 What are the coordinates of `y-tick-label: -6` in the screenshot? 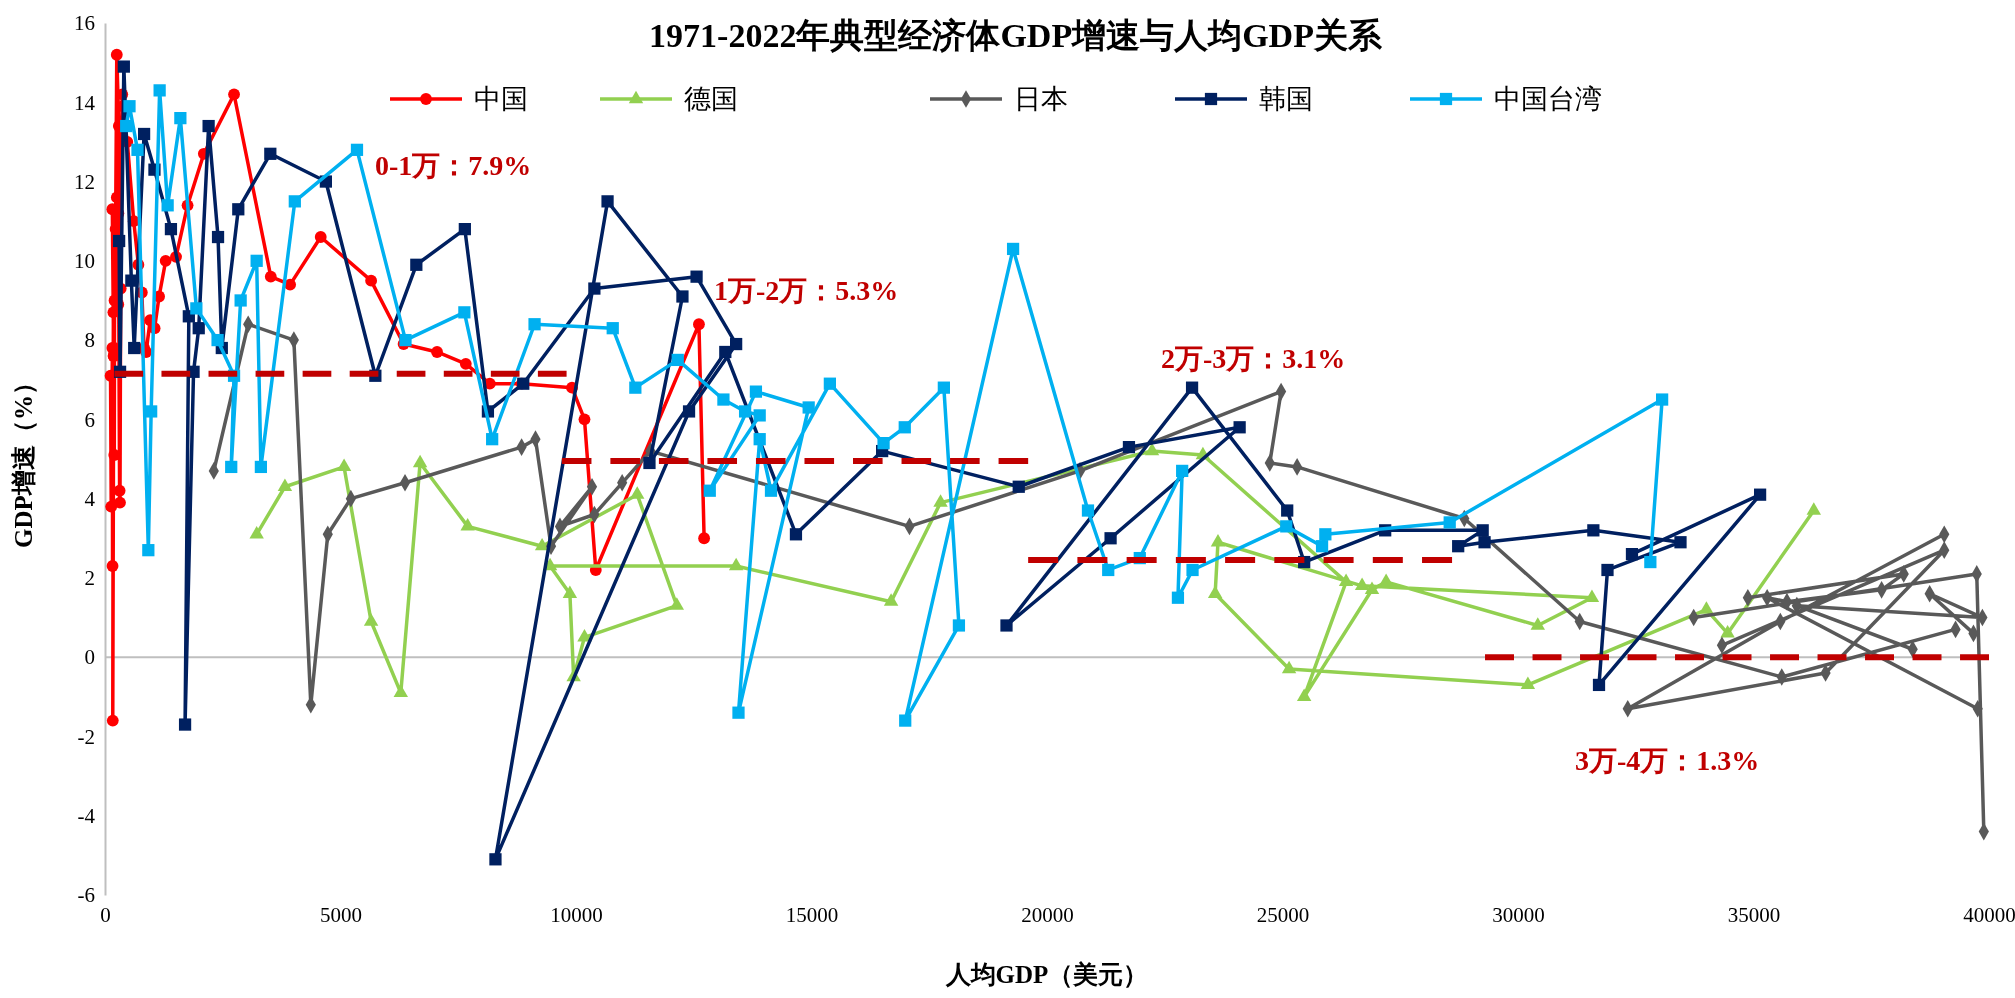 It's located at (86, 895).